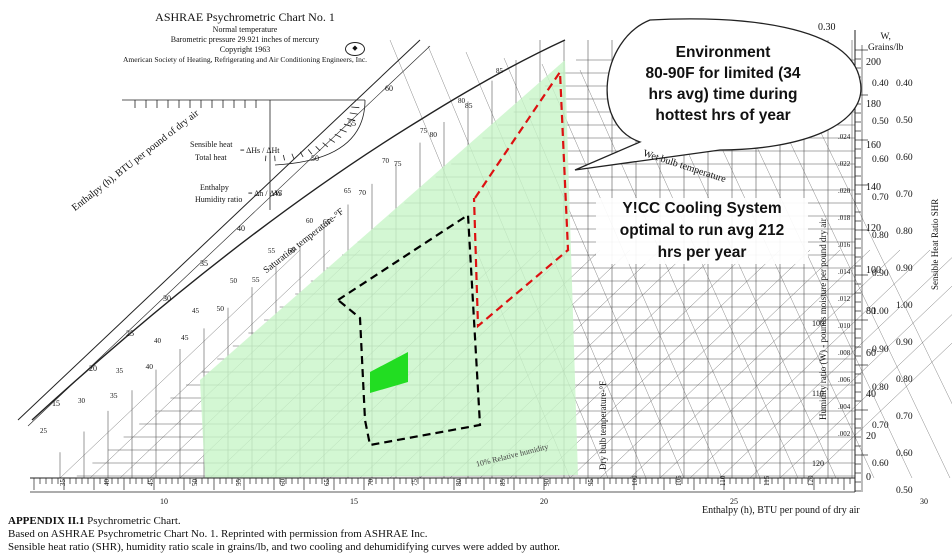 This screenshot has height=558, width=952. I want to click on dry-bulb-tick: 110, so click(723, 480).